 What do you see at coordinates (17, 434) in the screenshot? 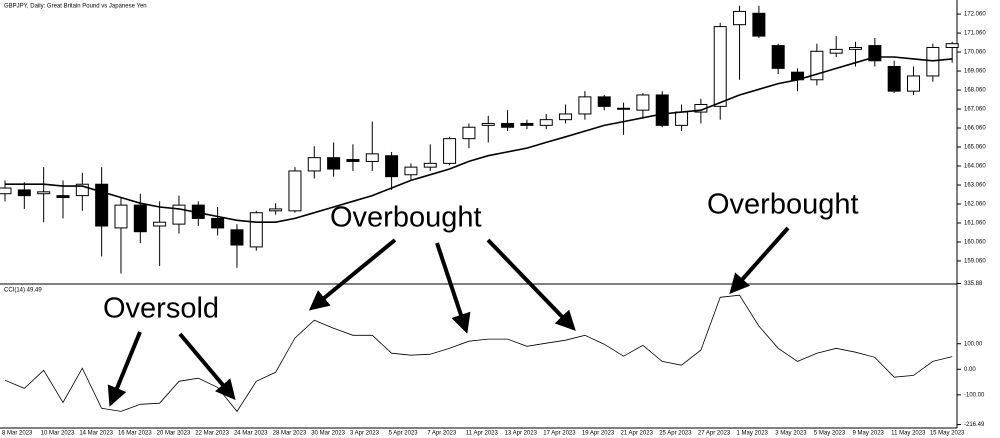
I see `x-tick-label: 8 Mar 2023` at bounding box center [17, 434].